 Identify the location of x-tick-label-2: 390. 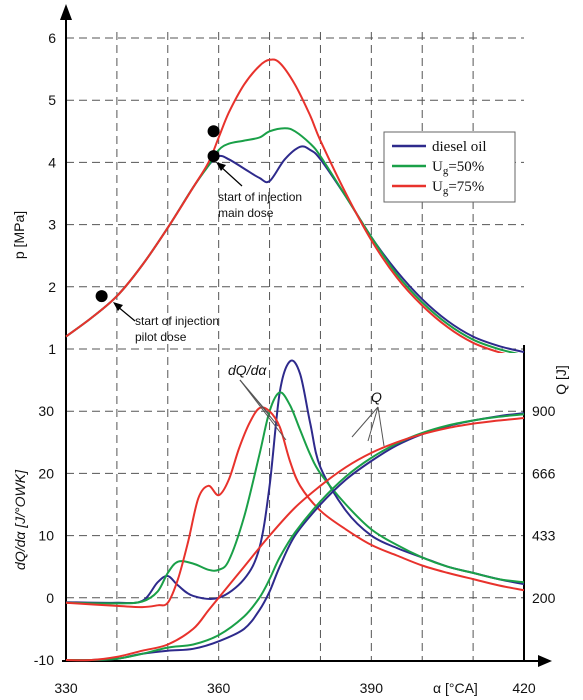
(372, 688).